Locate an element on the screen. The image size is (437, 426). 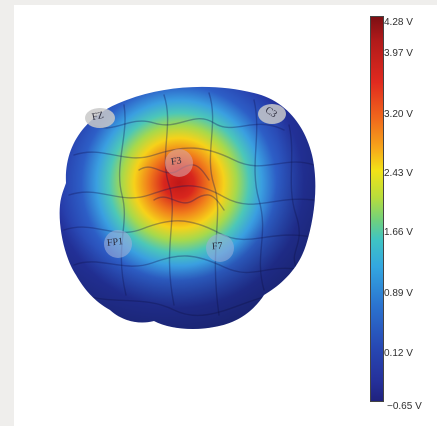
colorbar-tick: 3.20 V is located at coordinates (398, 114).